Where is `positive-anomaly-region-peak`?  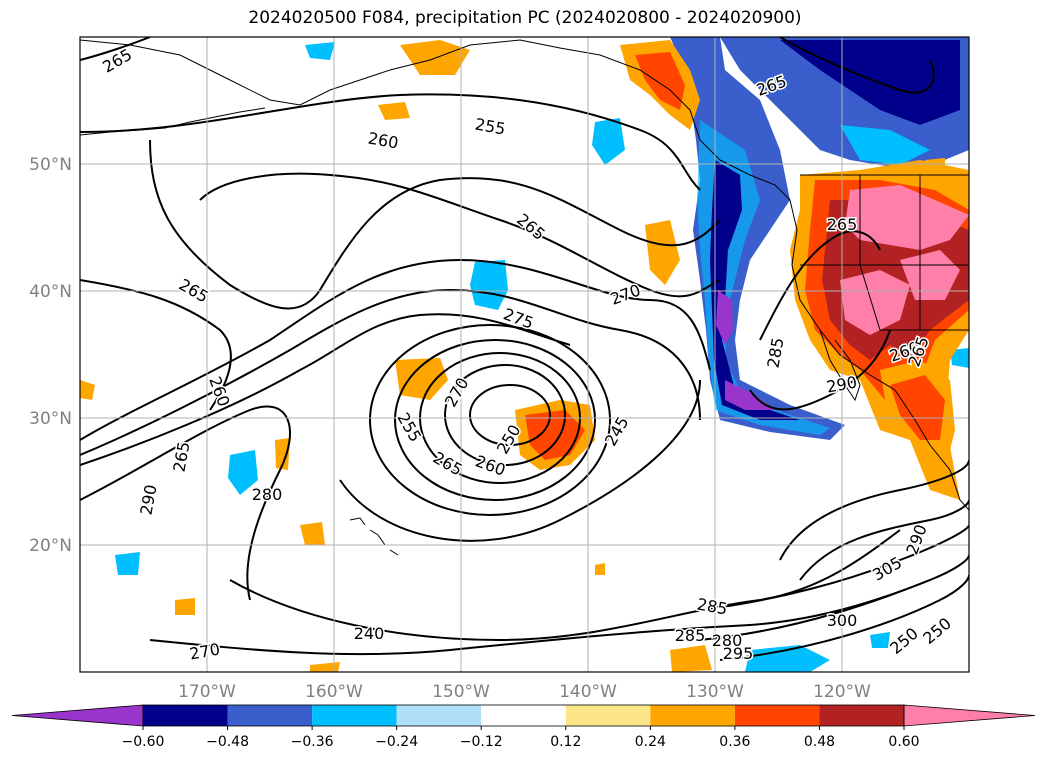 positive-anomaly-region-peak is located at coordinates (907, 217).